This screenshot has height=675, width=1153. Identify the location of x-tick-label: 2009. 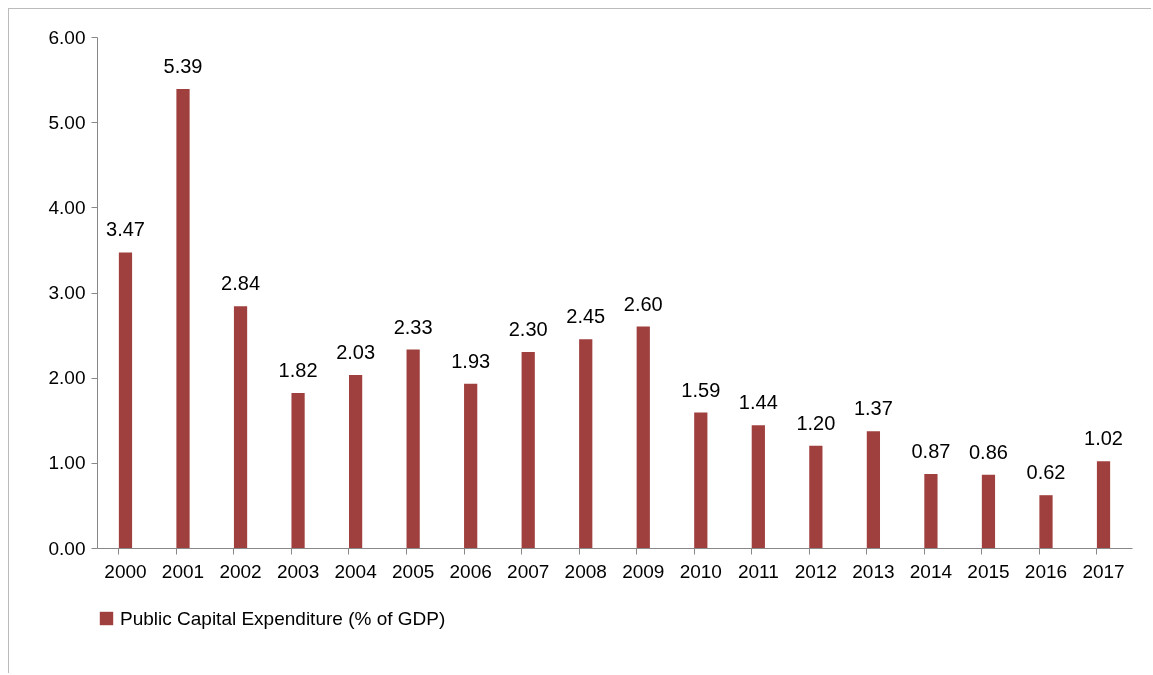
(643, 571).